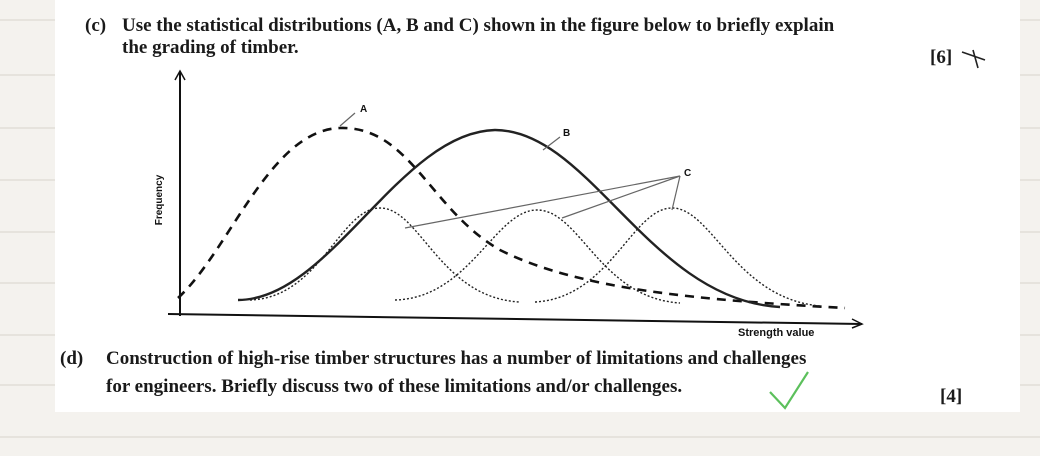 The width and height of the screenshot is (1040, 456). I want to click on marks: [6], so click(941, 57).